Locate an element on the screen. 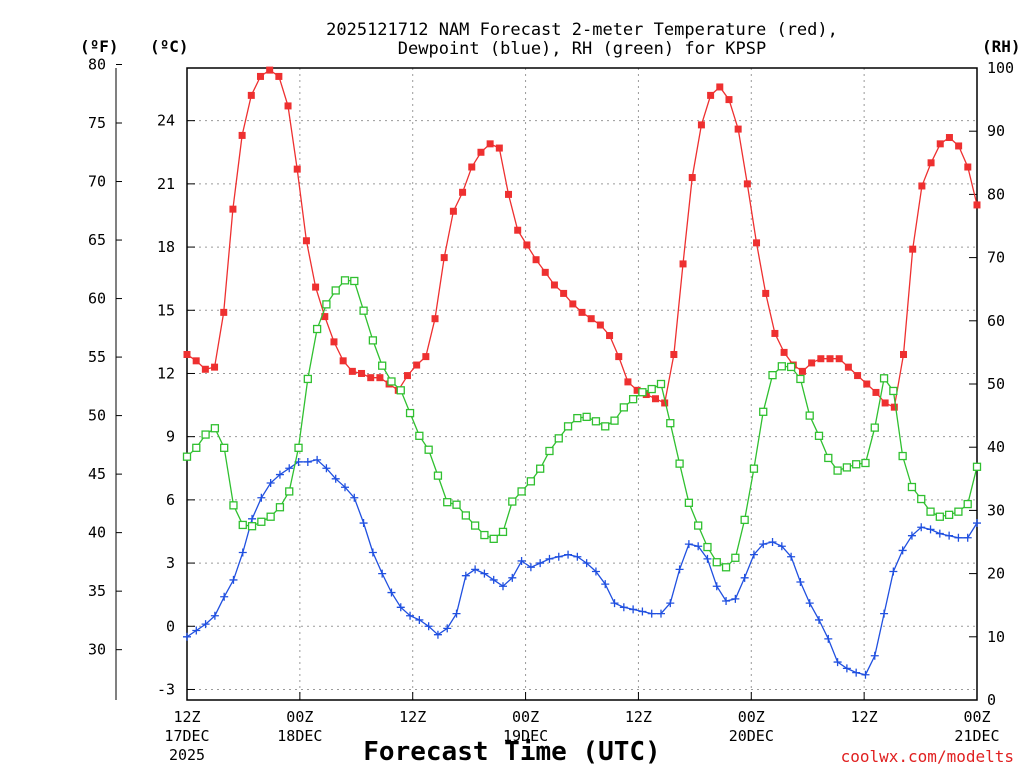  fahrenheit-tick-label: 50 is located at coordinates (97, 416).